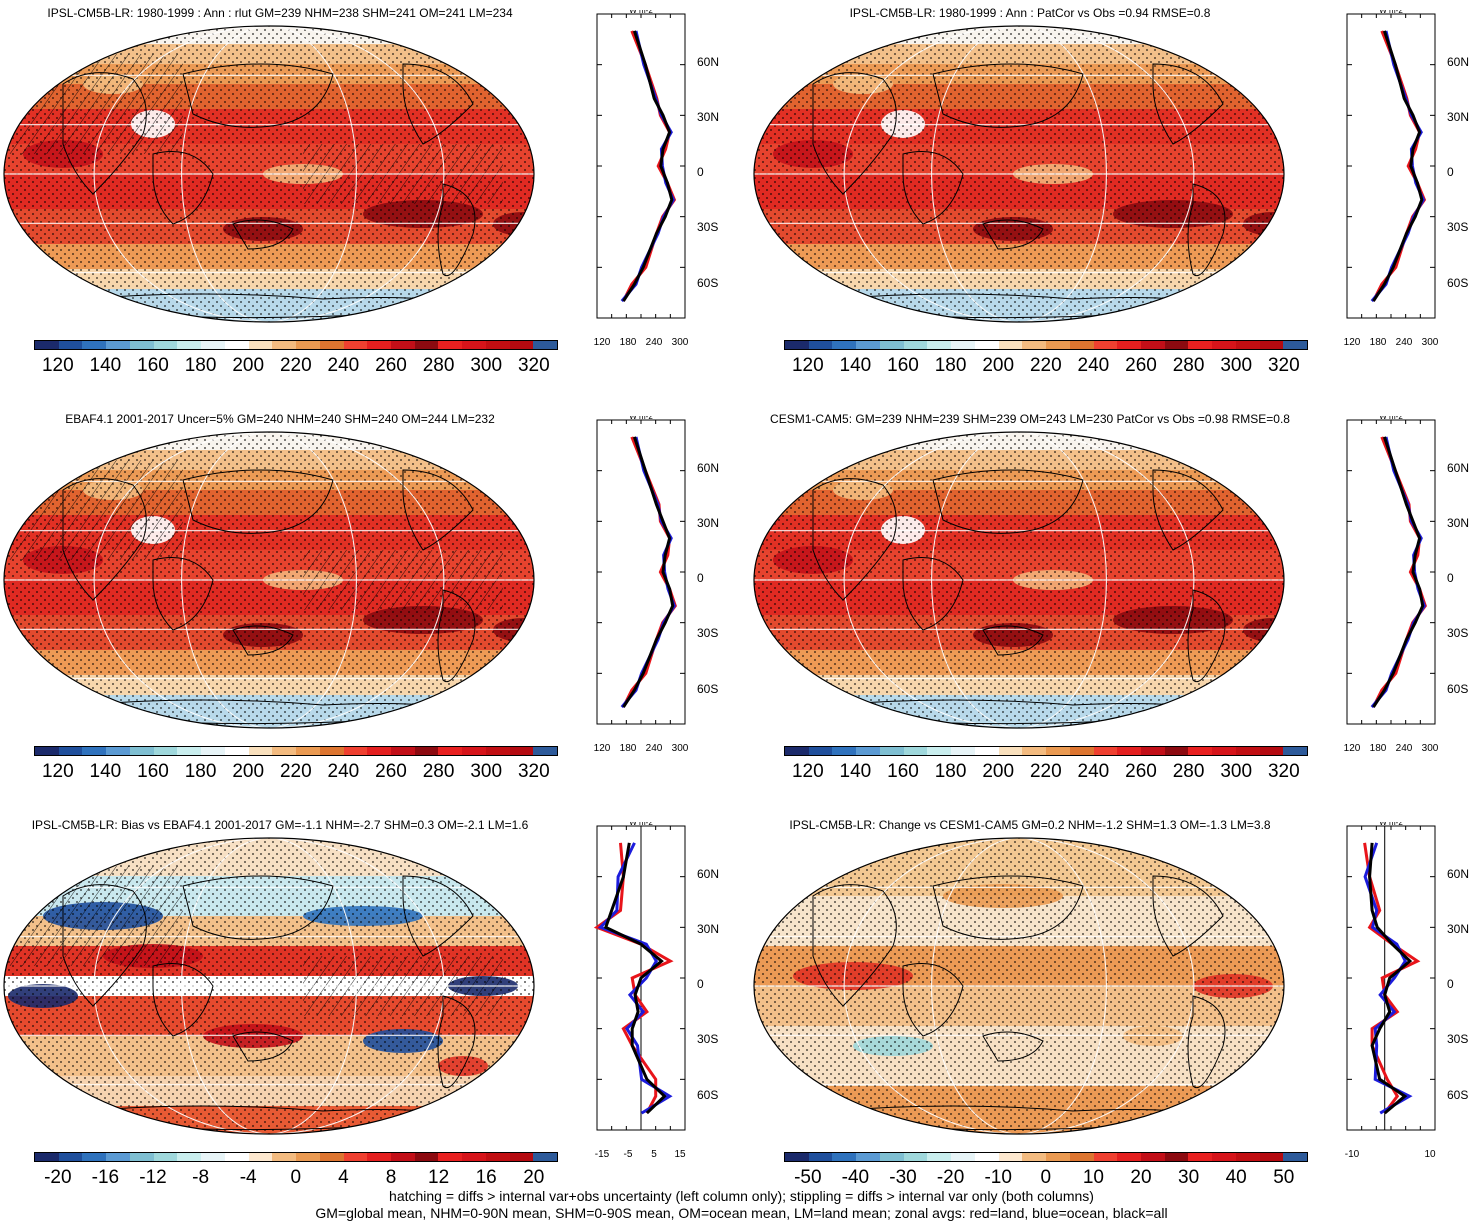 Image resolution: width=1483 pixels, height=1221 pixels. What do you see at coordinates (343, 1177) in the screenshot?
I see `colorbar-tick-label: 4` at bounding box center [343, 1177].